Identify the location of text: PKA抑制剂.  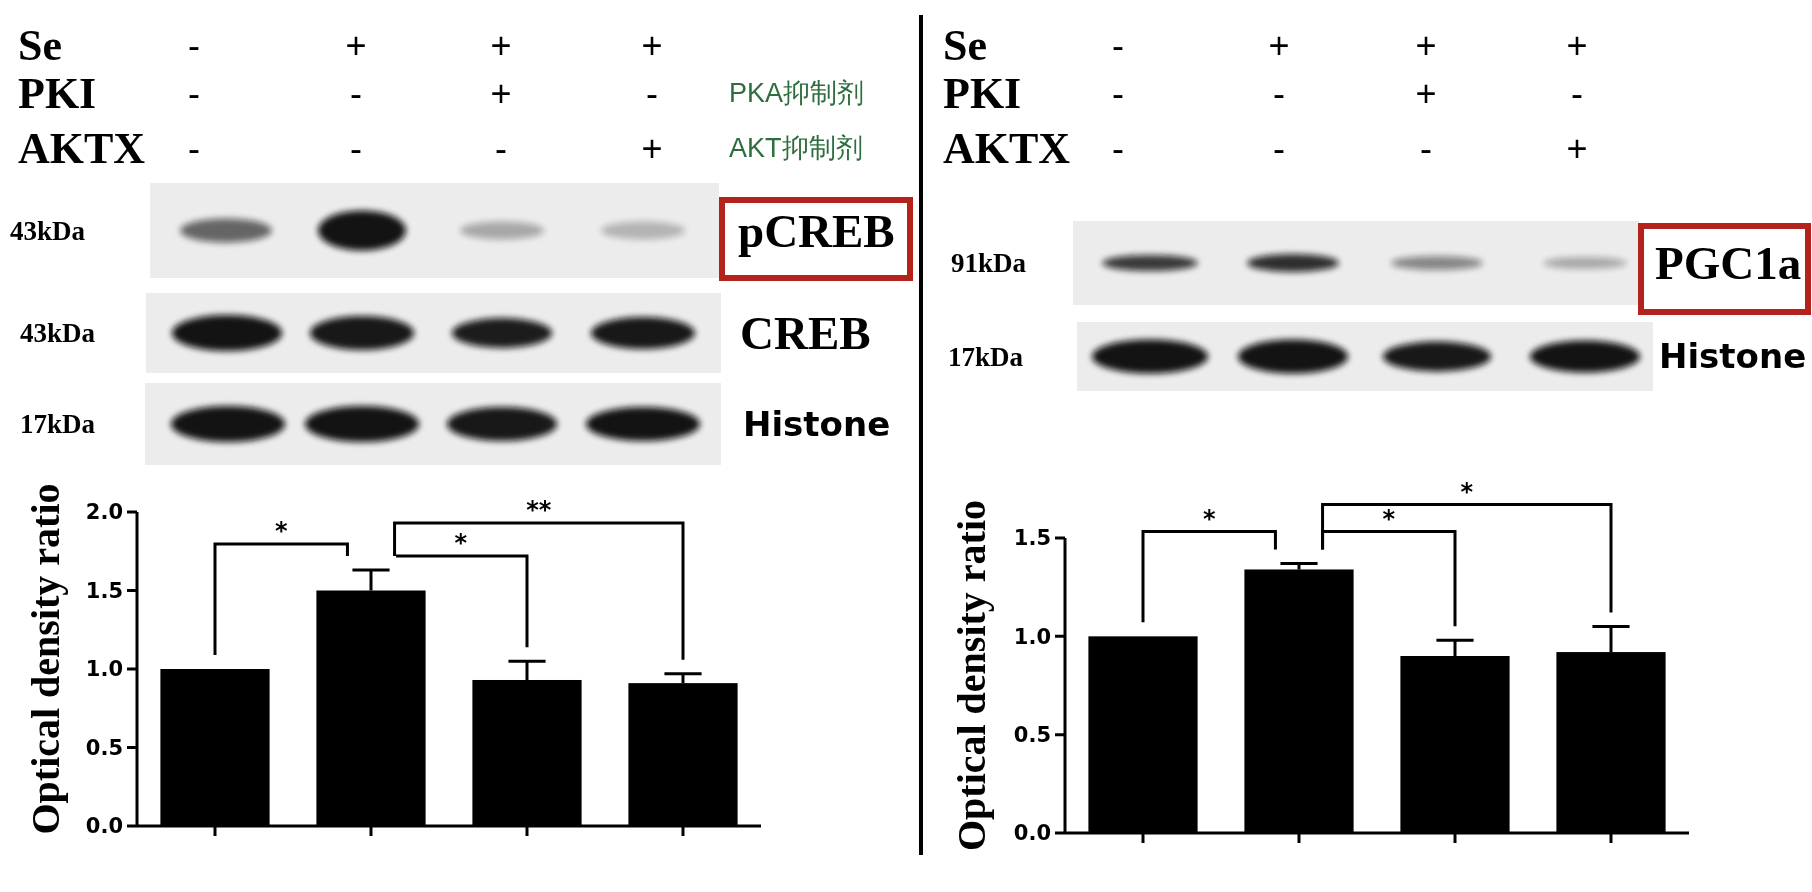
(797, 93).